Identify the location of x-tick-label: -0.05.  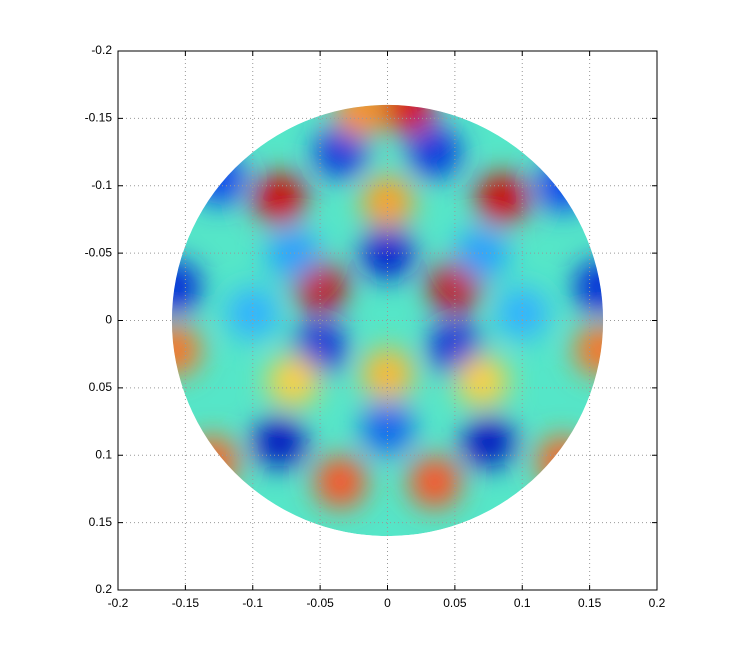
(320, 603).